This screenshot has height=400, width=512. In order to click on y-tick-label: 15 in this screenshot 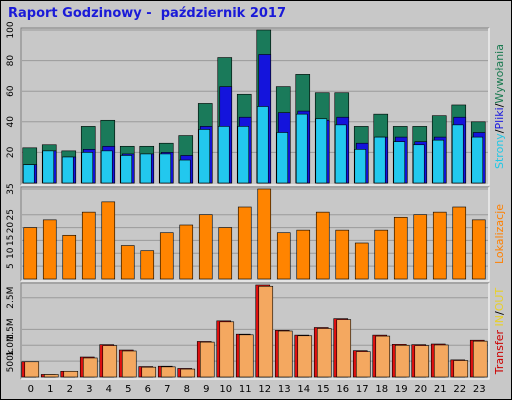, I will do `click(11, 240)`.